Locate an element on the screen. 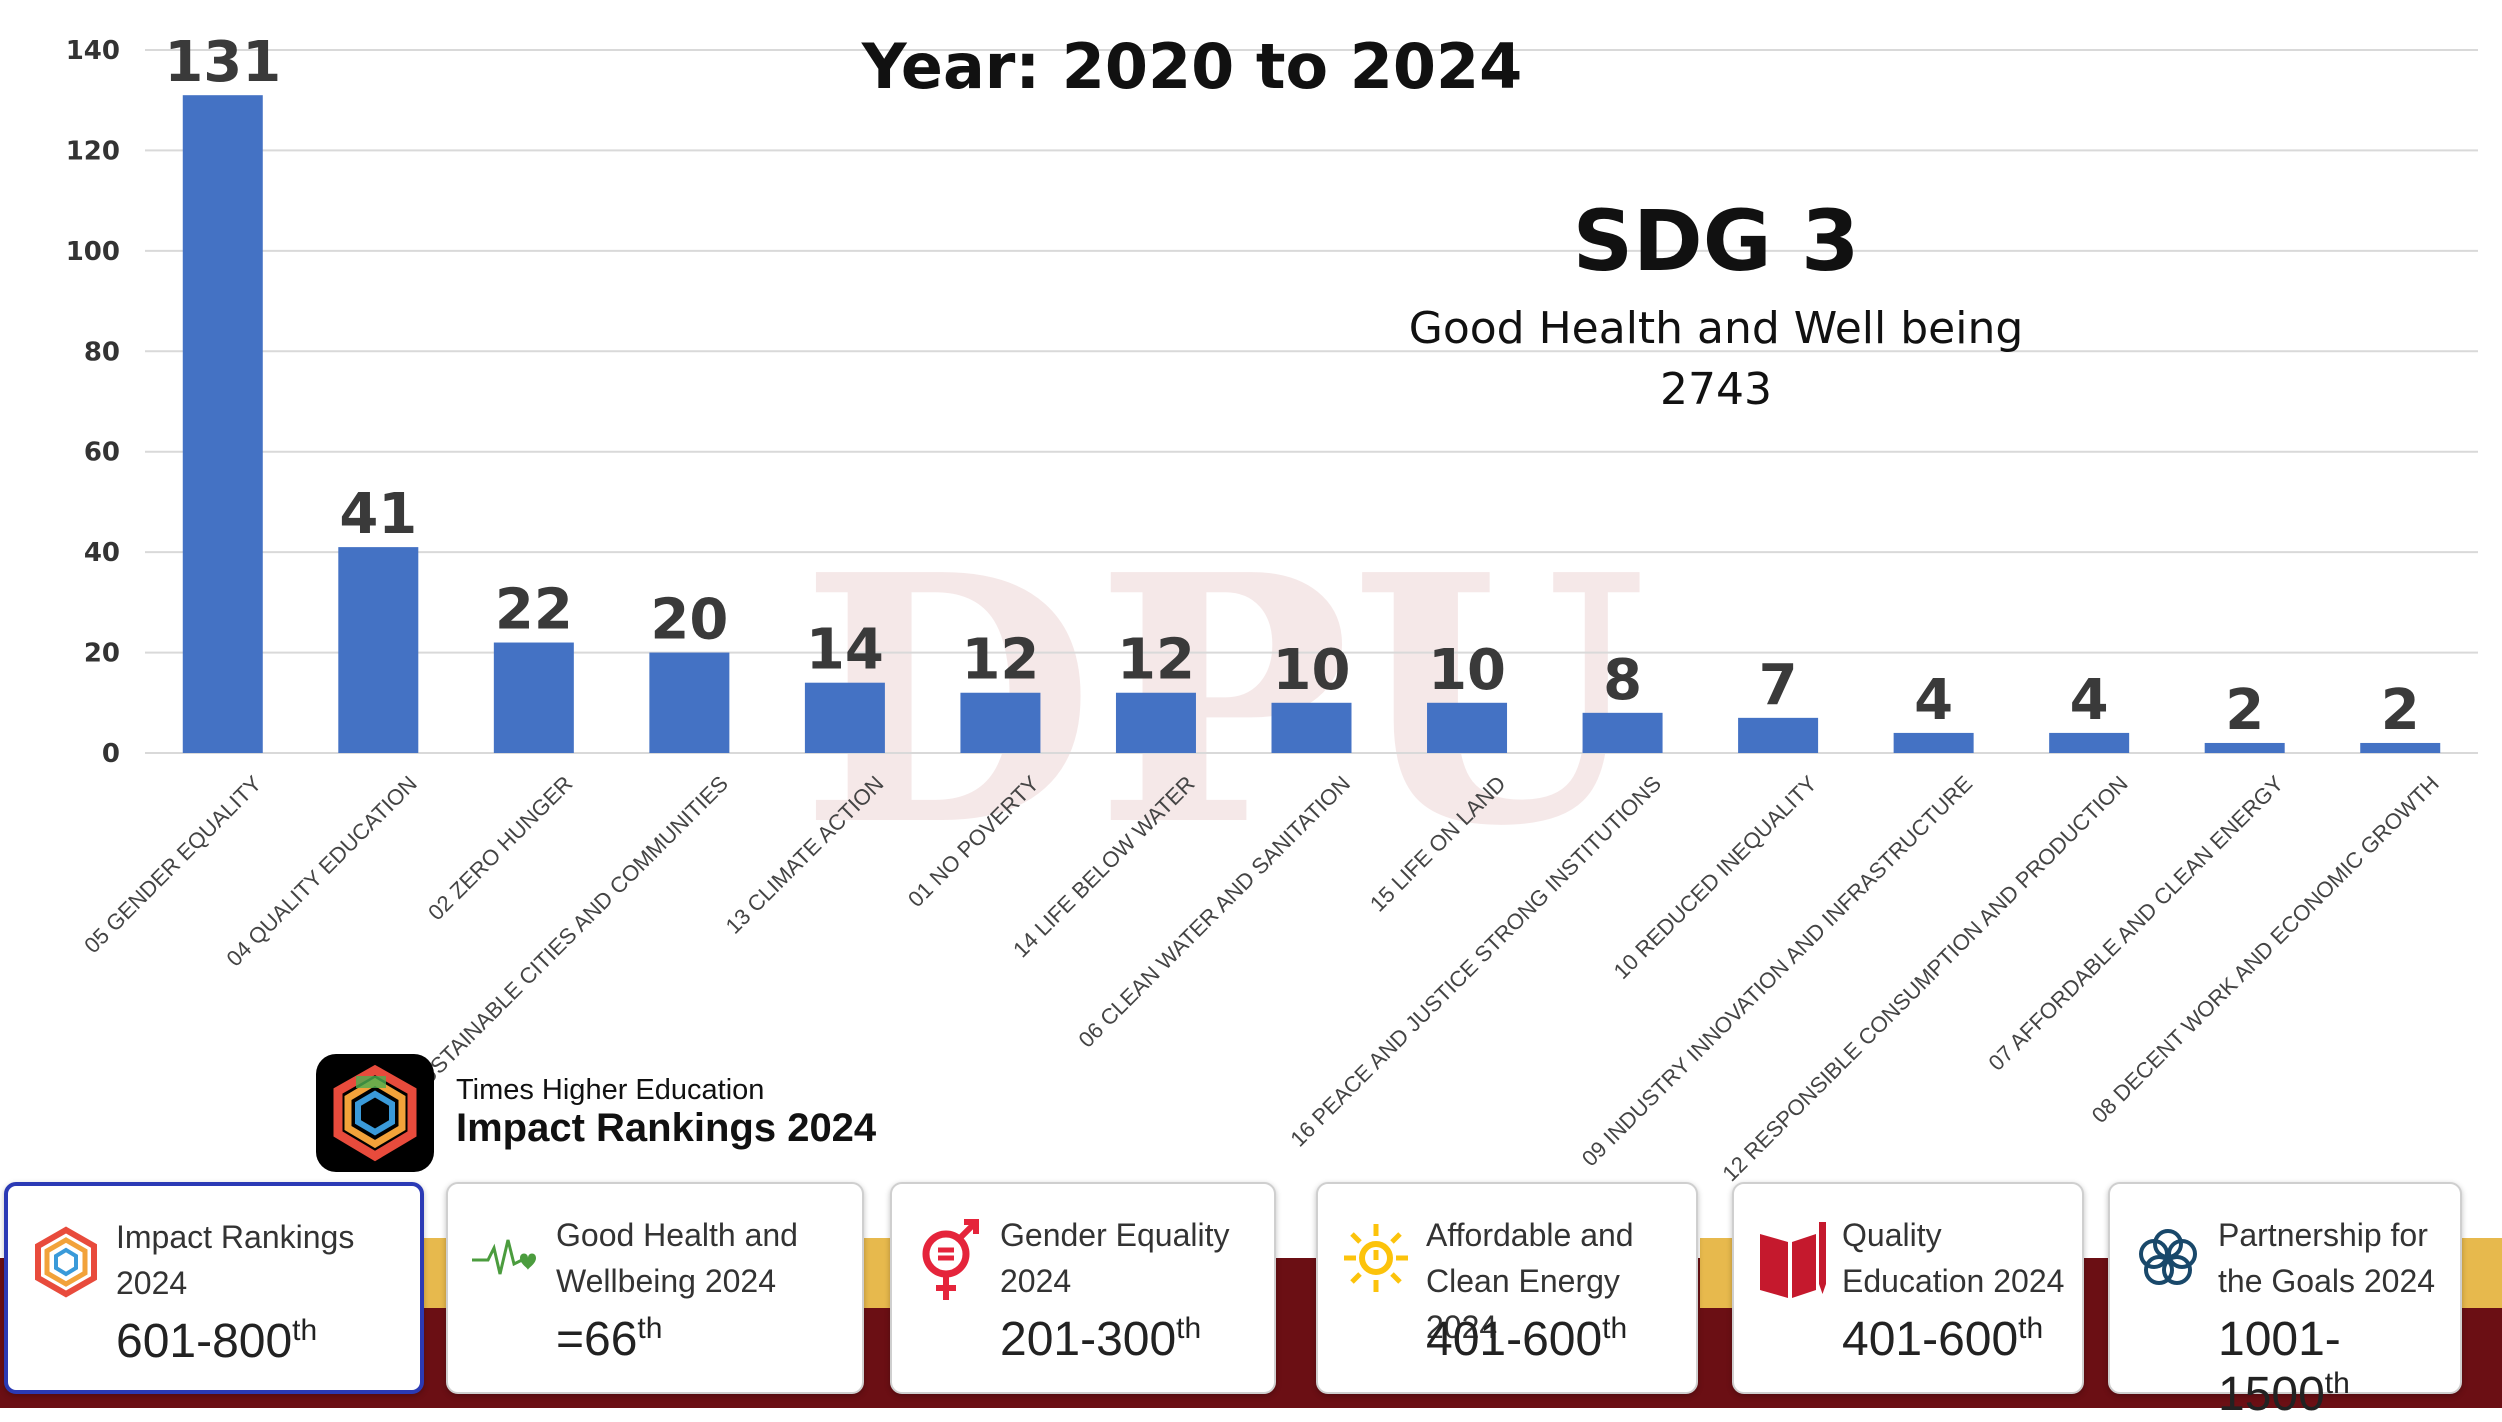 This screenshot has width=2502, height=1422. times-higher-education-logo is located at coordinates (375, 1113).